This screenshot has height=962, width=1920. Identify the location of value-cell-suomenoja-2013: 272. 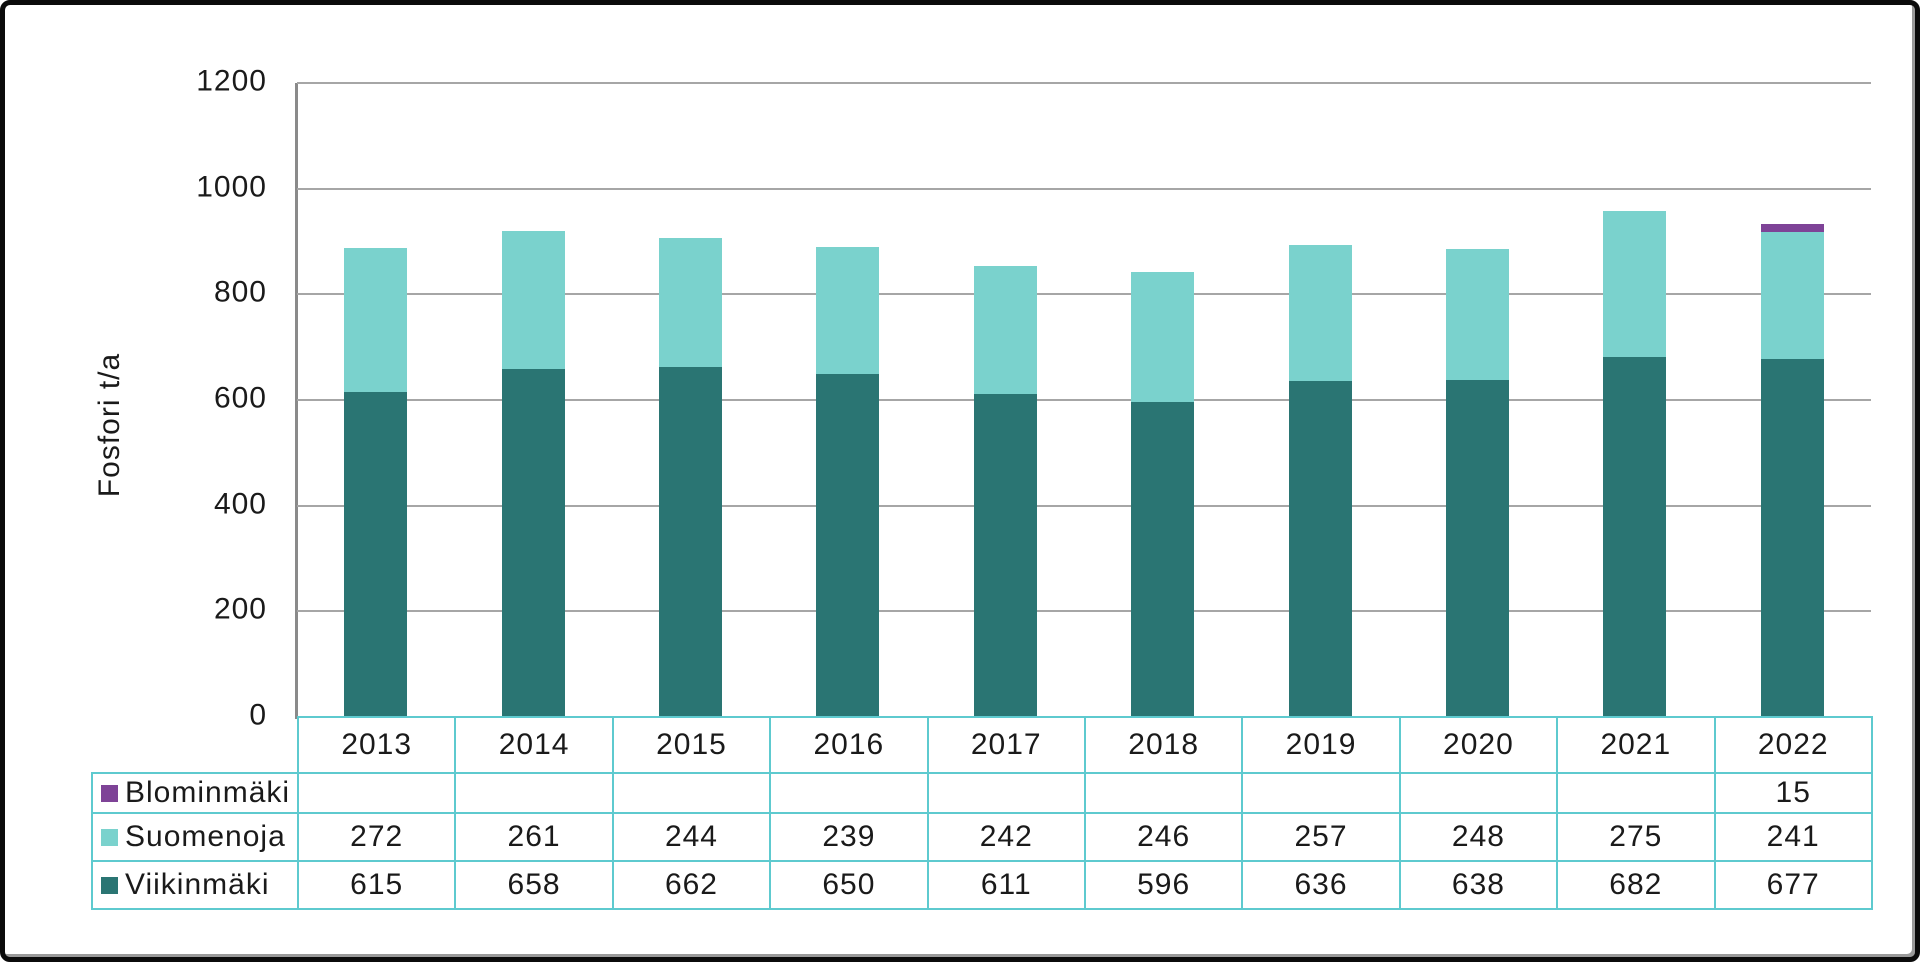
(376, 837).